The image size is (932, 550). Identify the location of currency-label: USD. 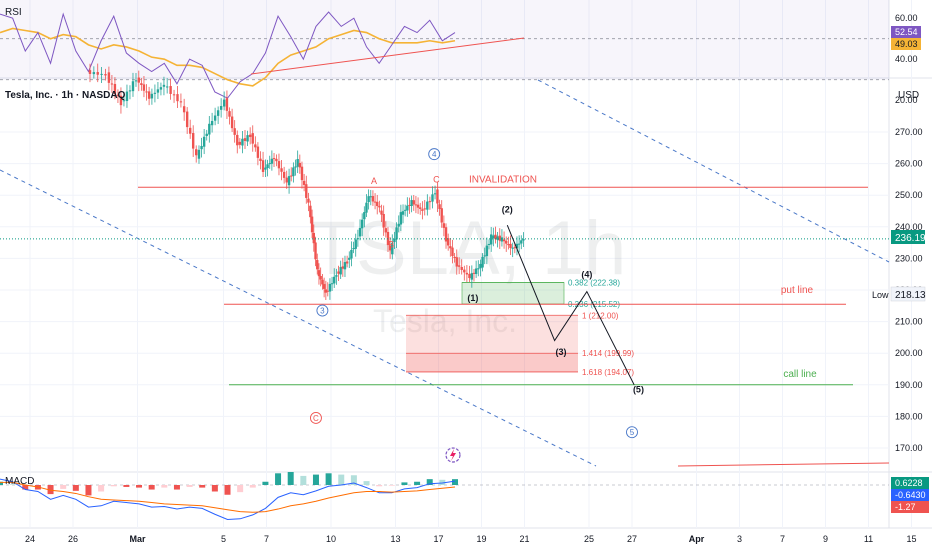
(908, 95).